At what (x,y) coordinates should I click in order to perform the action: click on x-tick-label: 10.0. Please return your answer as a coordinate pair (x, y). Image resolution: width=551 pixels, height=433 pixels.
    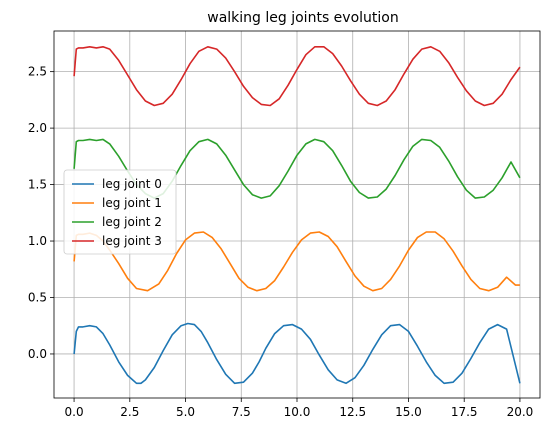
    Looking at the image, I should click on (297, 412).